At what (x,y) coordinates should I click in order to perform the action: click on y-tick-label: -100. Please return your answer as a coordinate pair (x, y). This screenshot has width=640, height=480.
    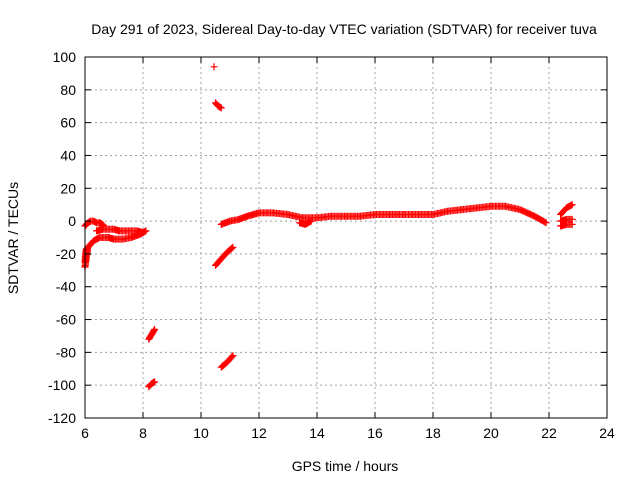
    Looking at the image, I should click on (62, 385).